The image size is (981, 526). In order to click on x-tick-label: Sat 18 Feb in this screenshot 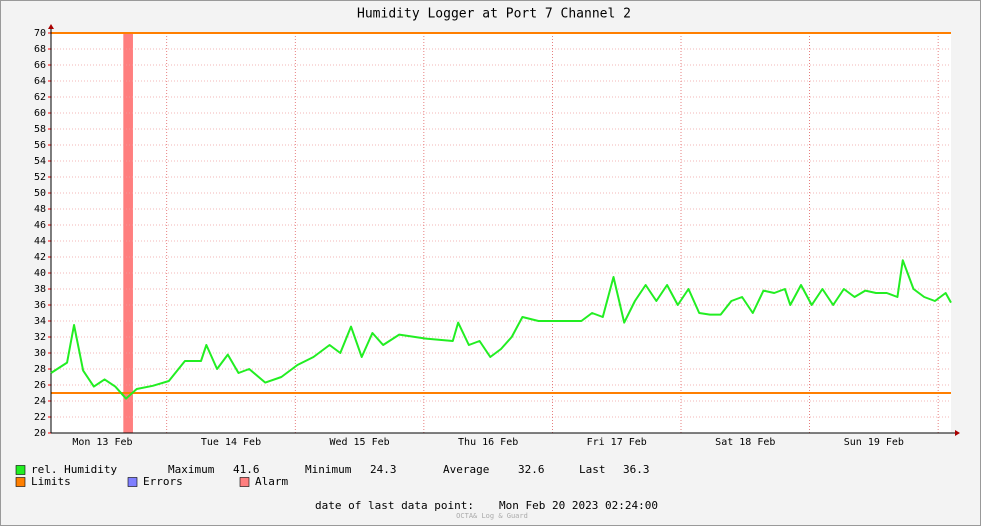, I will do `click(745, 442)`.